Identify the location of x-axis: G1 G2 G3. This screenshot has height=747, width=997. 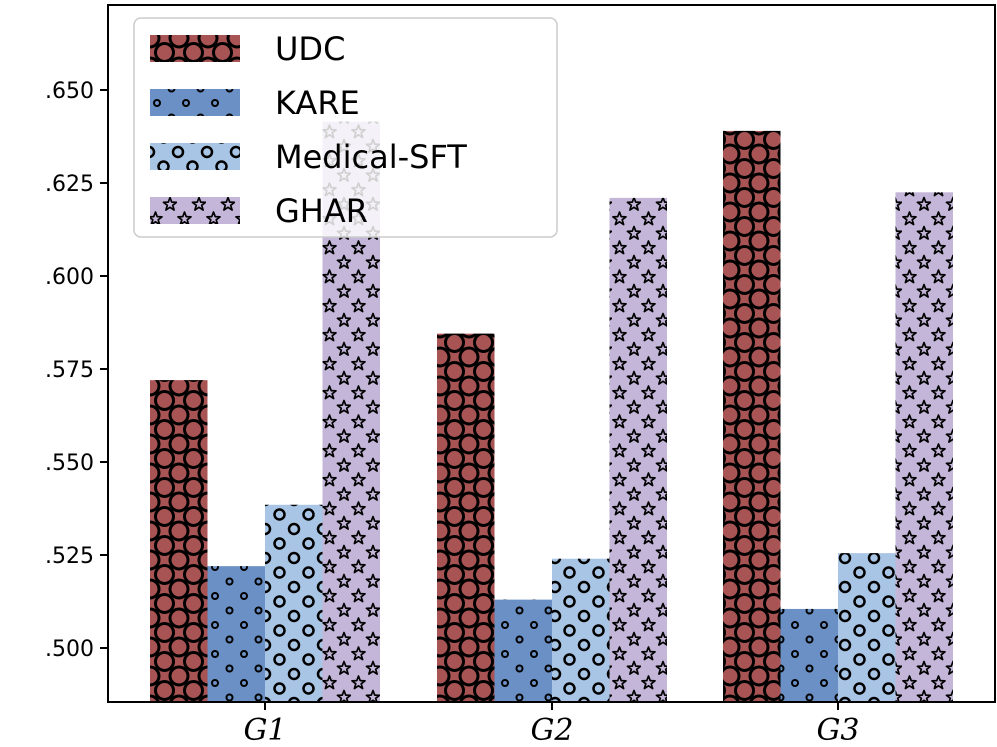
(551, 724).